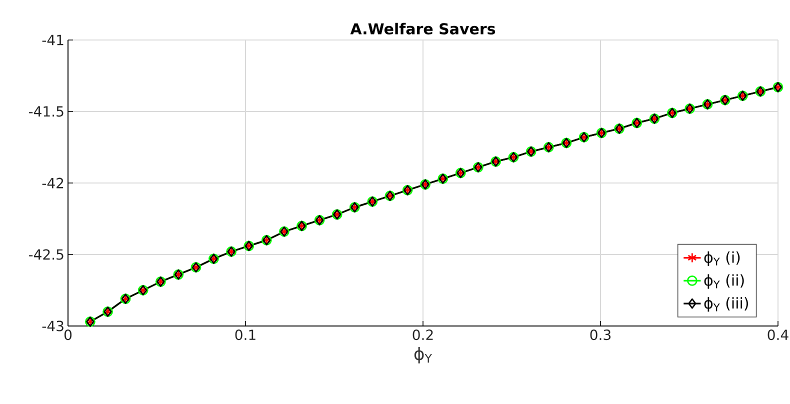 The width and height of the screenshot is (790, 404). I want to click on legend-label: ϕ$_{Y}$ (ii), so click(724, 281).